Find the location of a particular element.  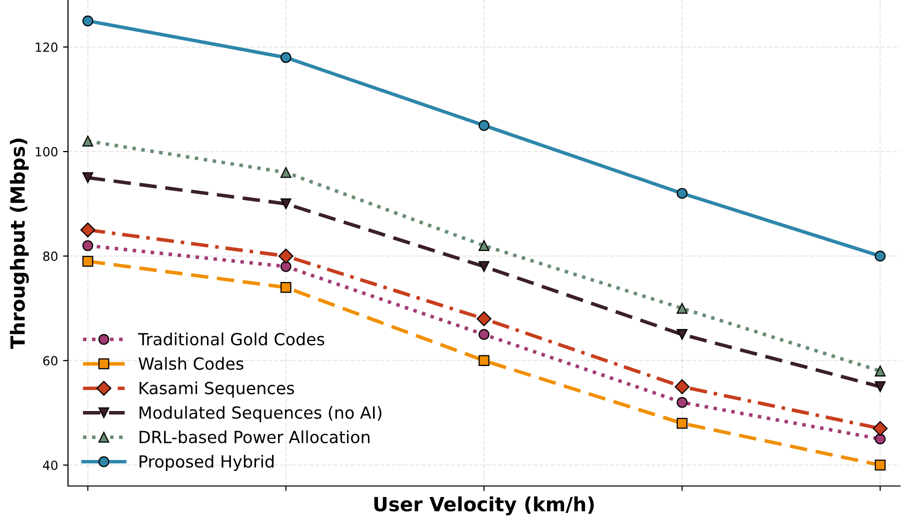

legend-label: Walsh Codes is located at coordinates (191, 363).